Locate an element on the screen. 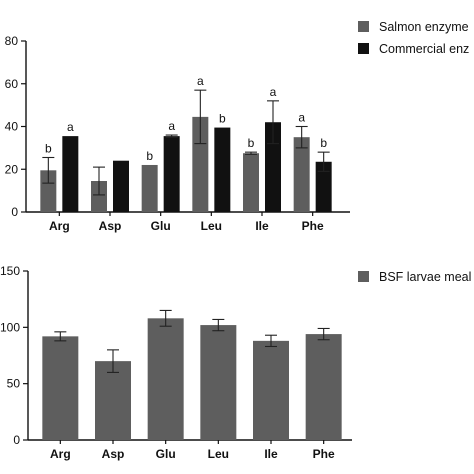 The image size is (474, 474). y-tick-label: 100 is located at coordinates (10, 327).